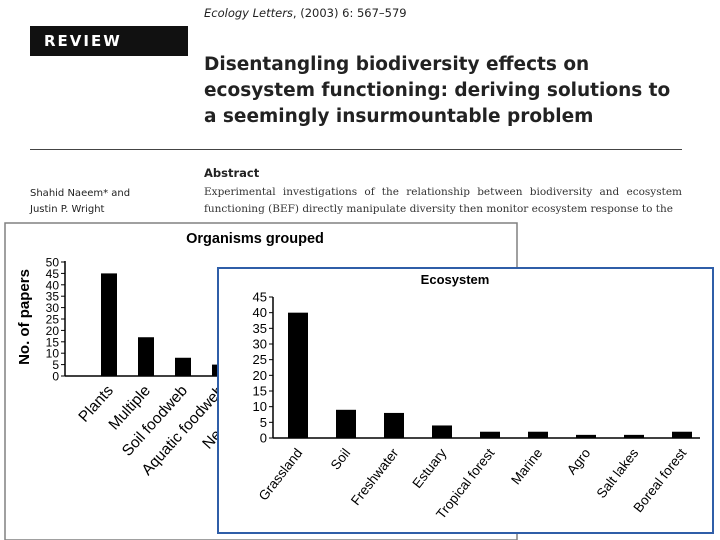 This screenshot has height=540, width=720. I want to click on divider-rule, so click(356, 149).